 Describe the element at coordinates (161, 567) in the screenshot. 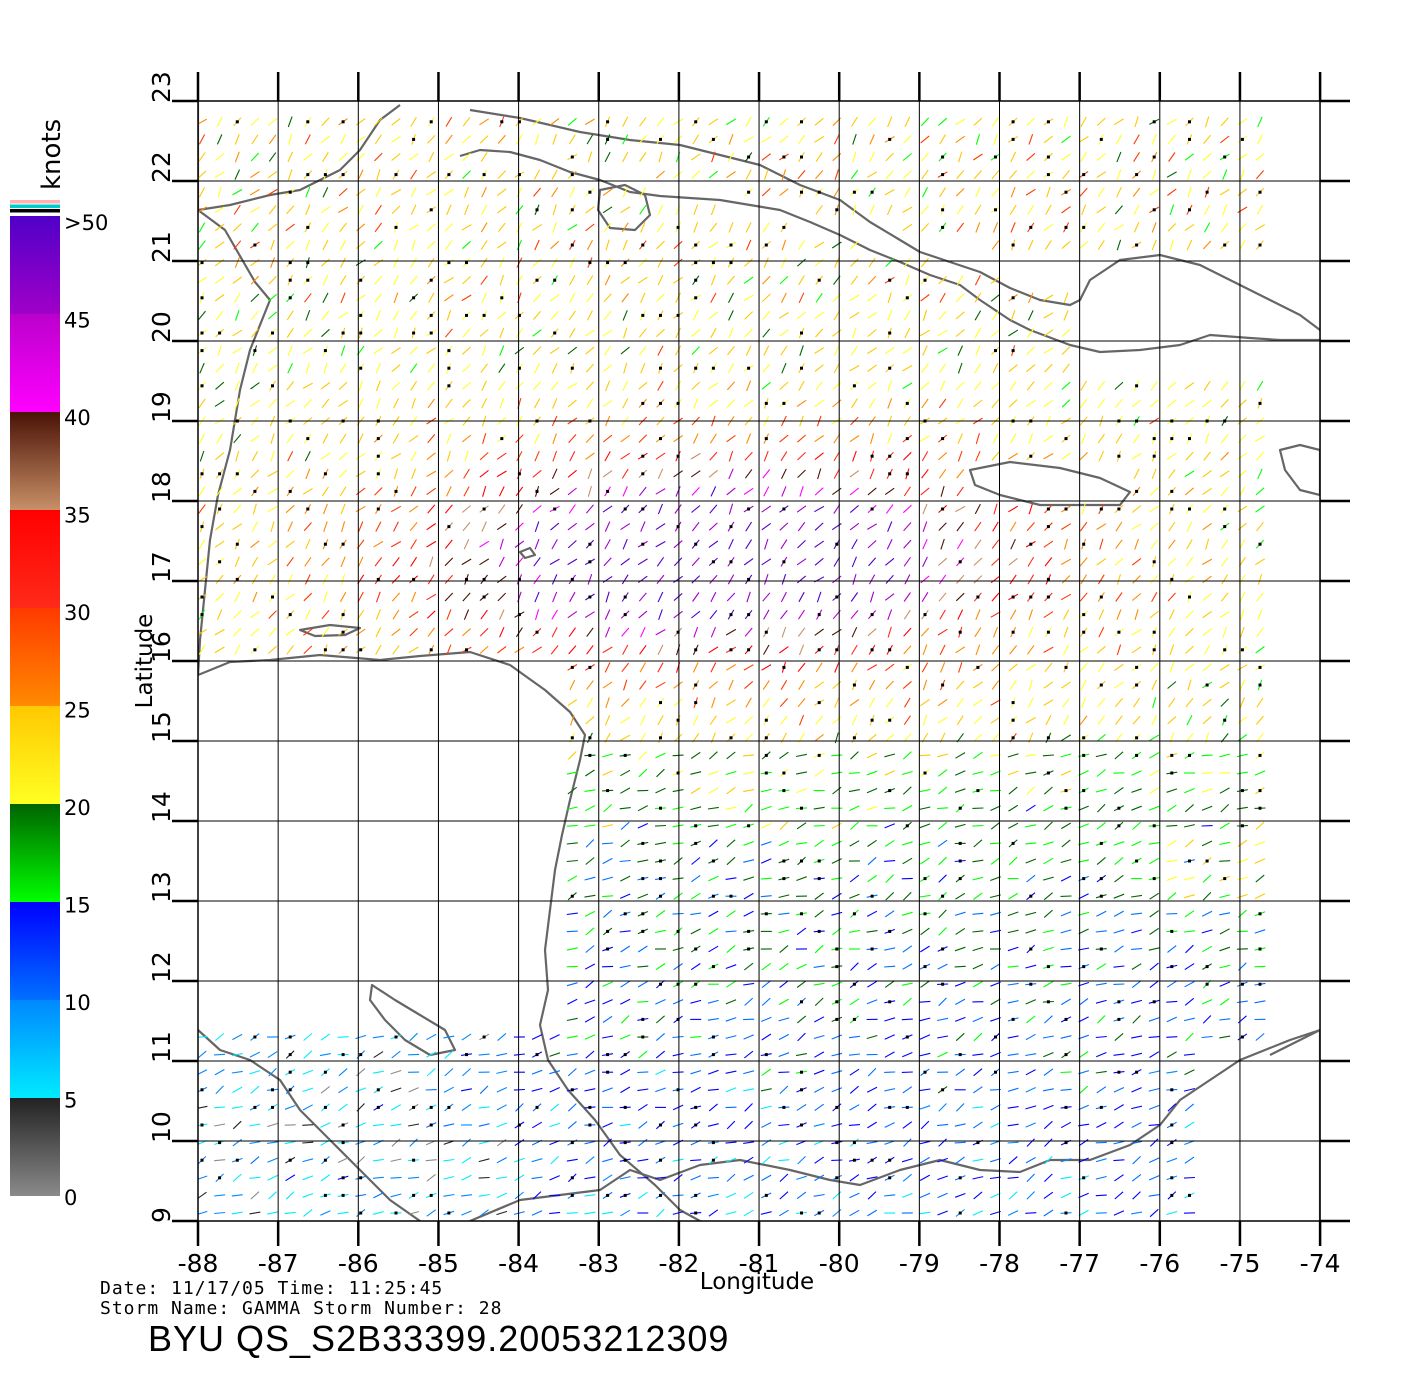

I see `lat-tick-label: 17` at that location.